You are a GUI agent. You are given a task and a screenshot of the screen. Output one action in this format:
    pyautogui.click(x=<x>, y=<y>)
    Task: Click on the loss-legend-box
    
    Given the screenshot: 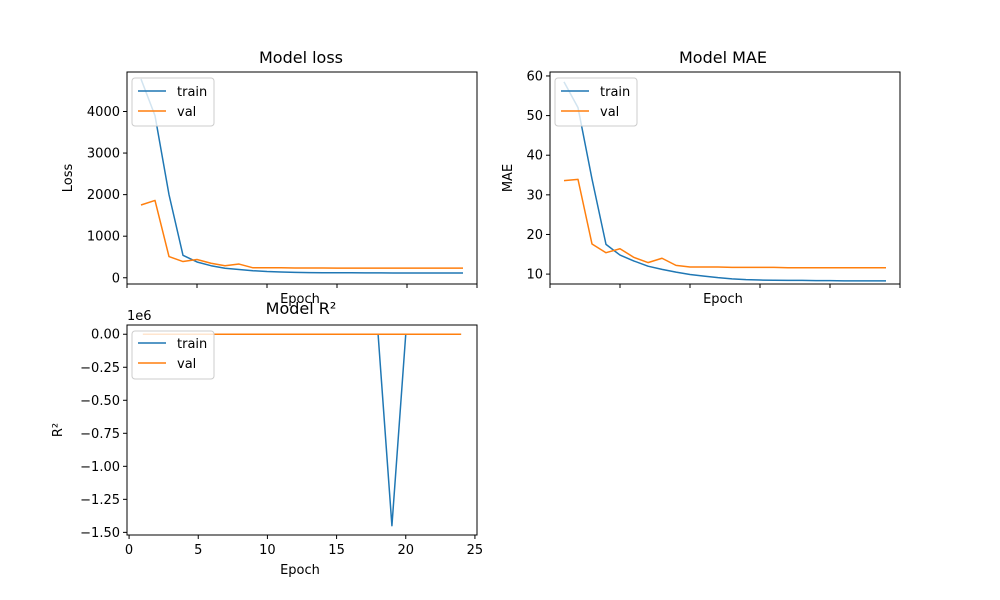 What is the action you would take?
    pyautogui.click(x=173, y=102)
    